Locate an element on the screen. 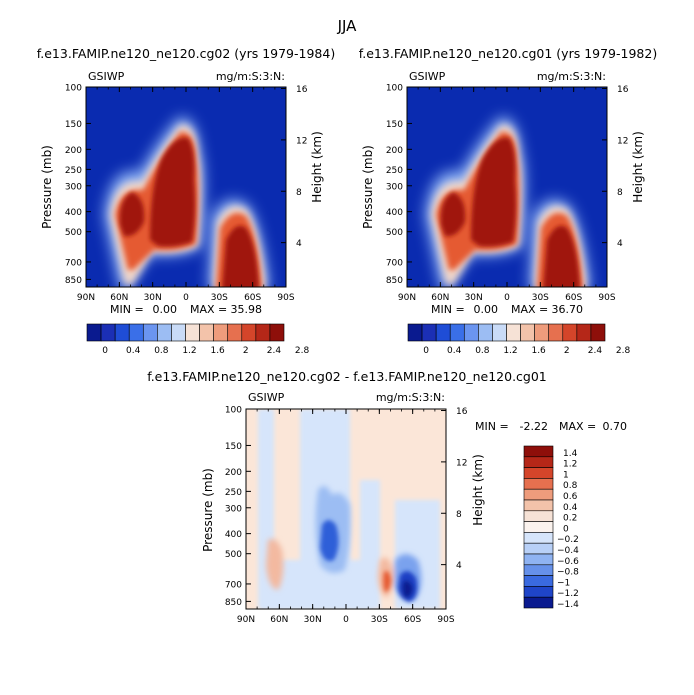 Image resolution: width=694 pixels, height=695 pixels. colorbar-label: −0.4 is located at coordinates (568, 551).